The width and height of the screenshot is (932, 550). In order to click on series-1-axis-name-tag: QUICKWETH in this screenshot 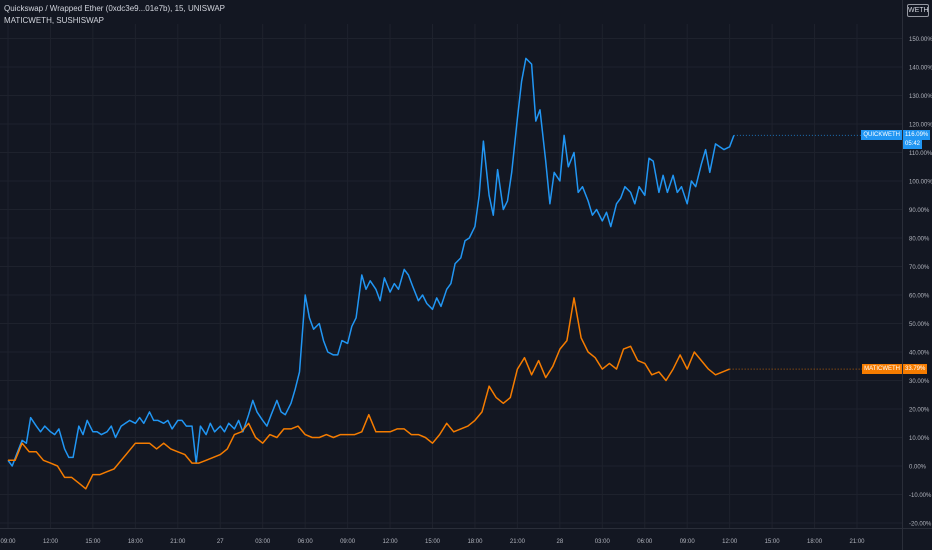, I will do `click(881, 135)`.